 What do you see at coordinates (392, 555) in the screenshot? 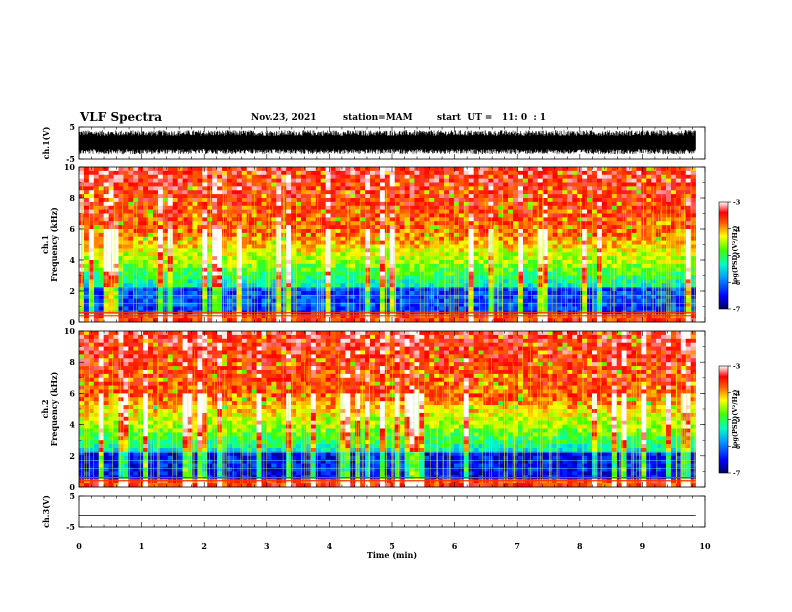
I see `x-axis-label: Time (min)` at bounding box center [392, 555].